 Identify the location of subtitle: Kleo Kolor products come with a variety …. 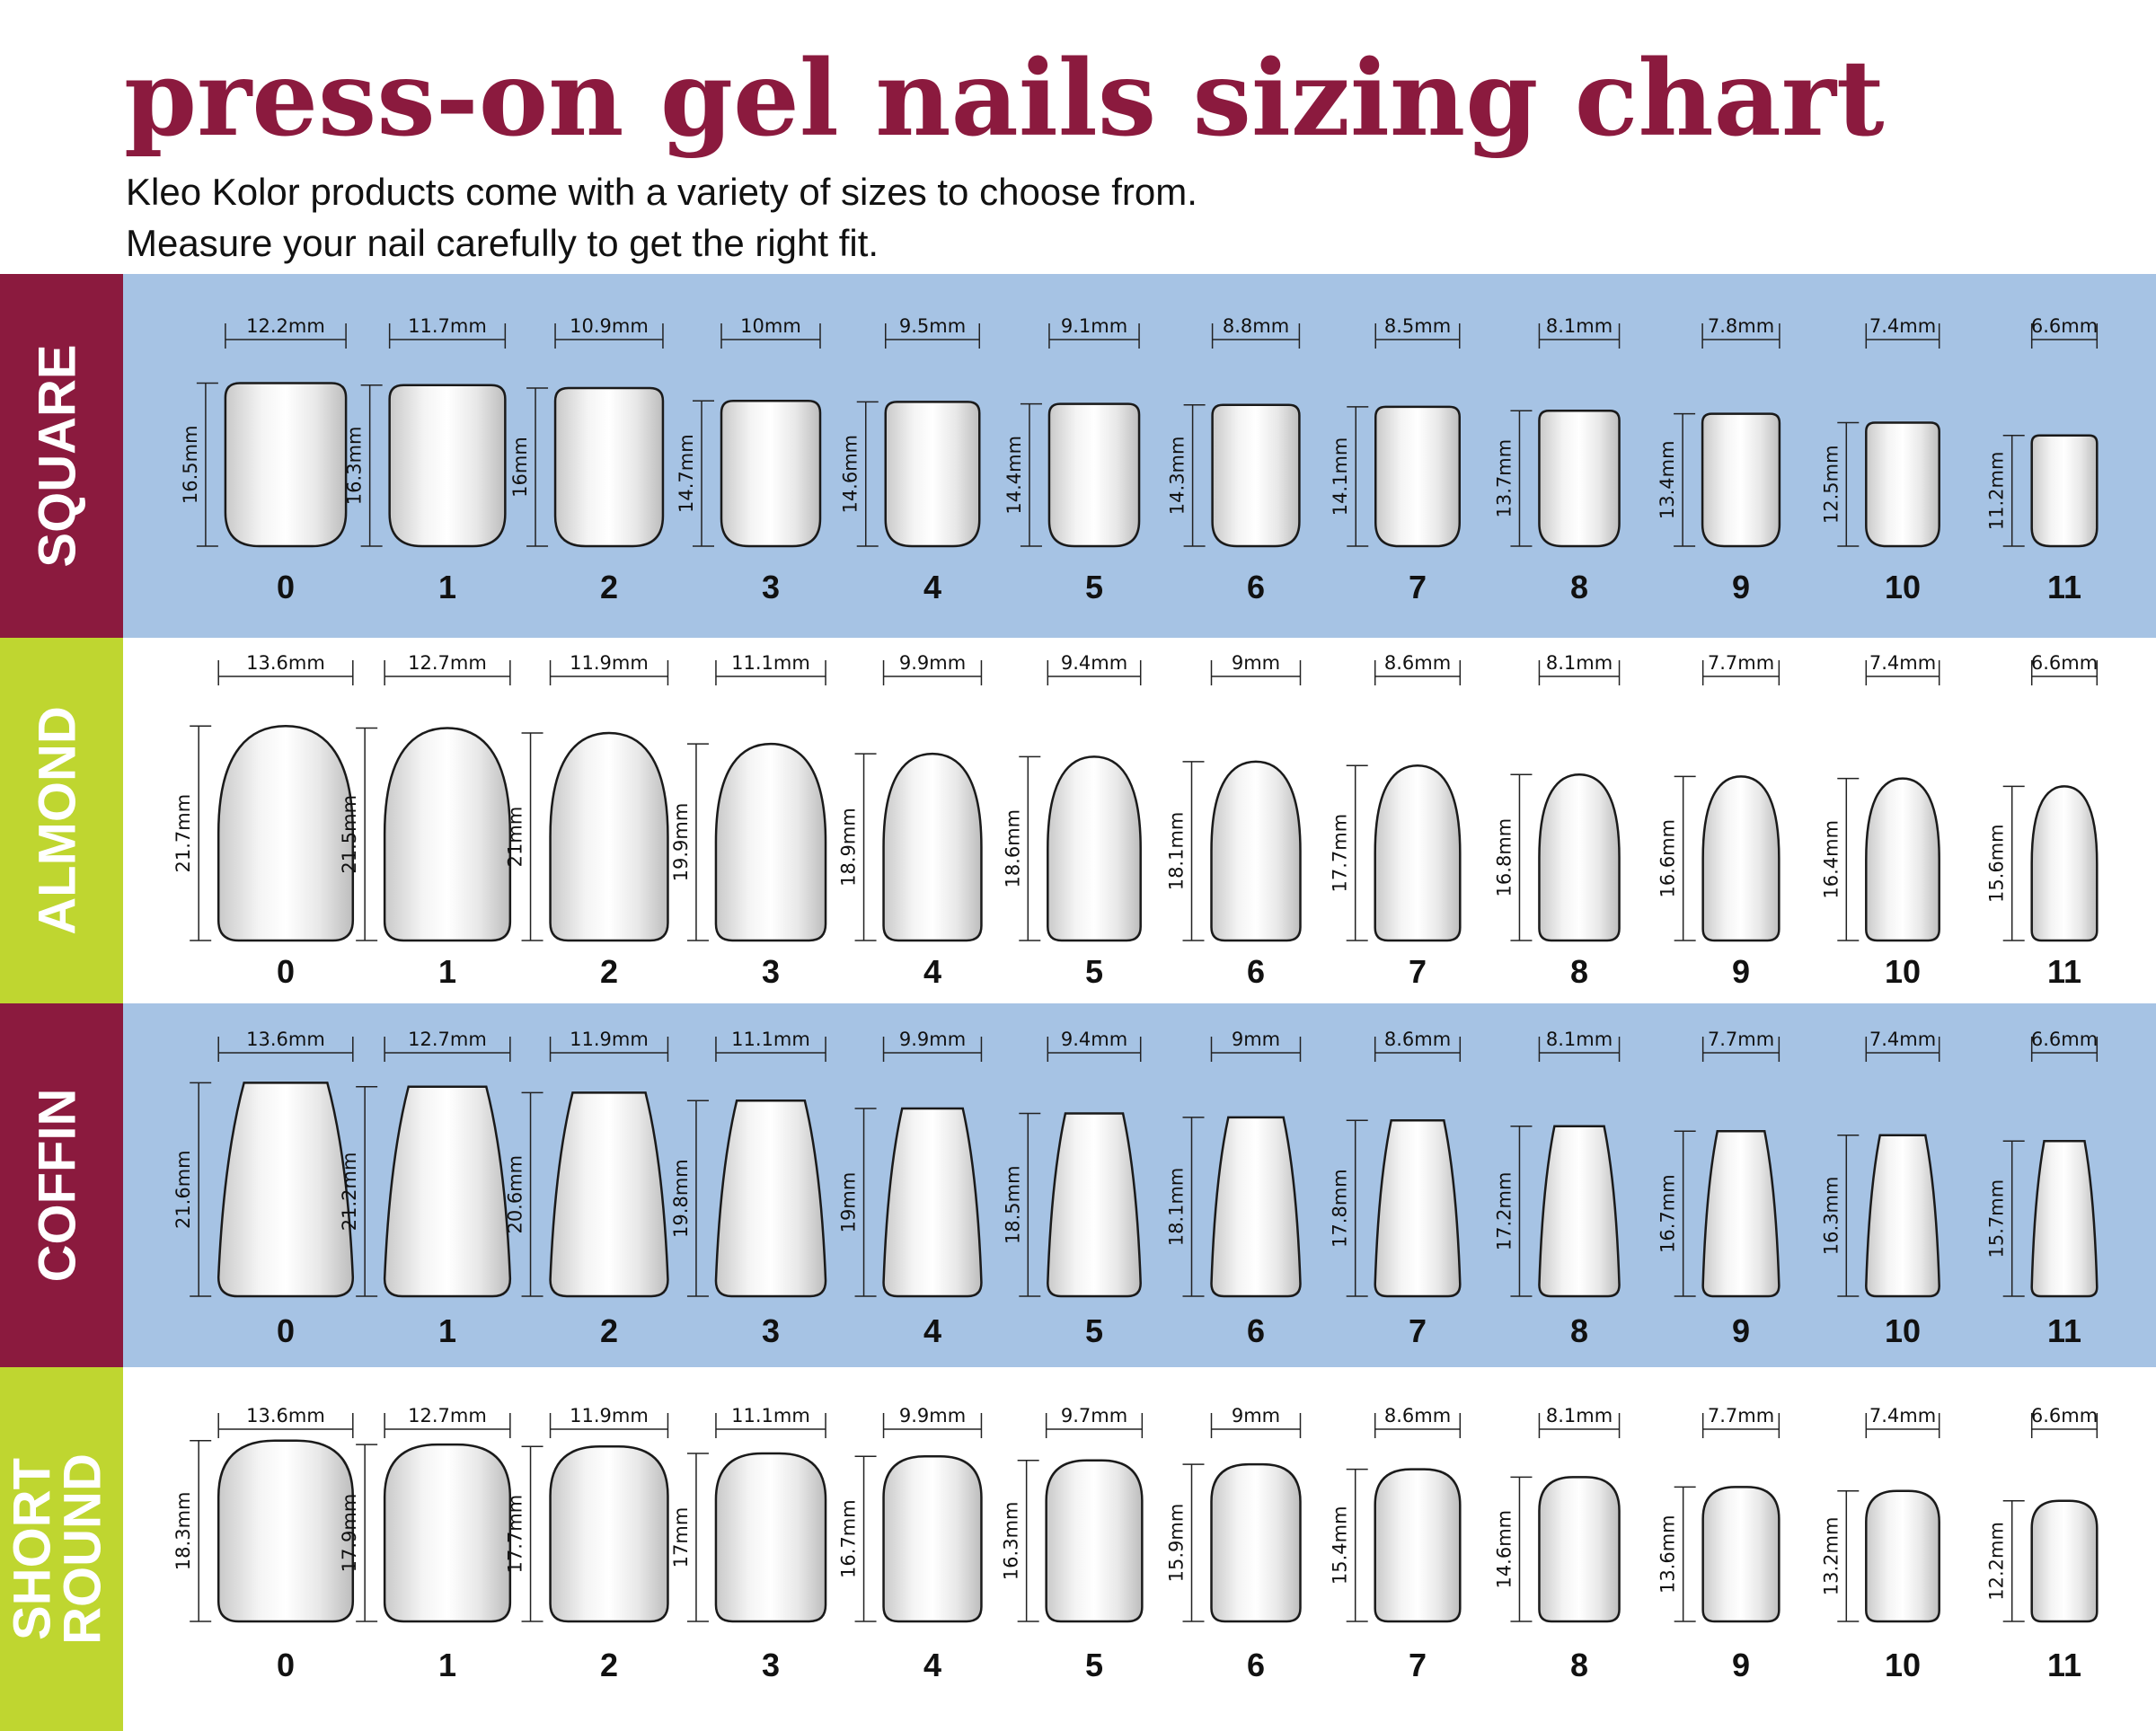
(661, 192).